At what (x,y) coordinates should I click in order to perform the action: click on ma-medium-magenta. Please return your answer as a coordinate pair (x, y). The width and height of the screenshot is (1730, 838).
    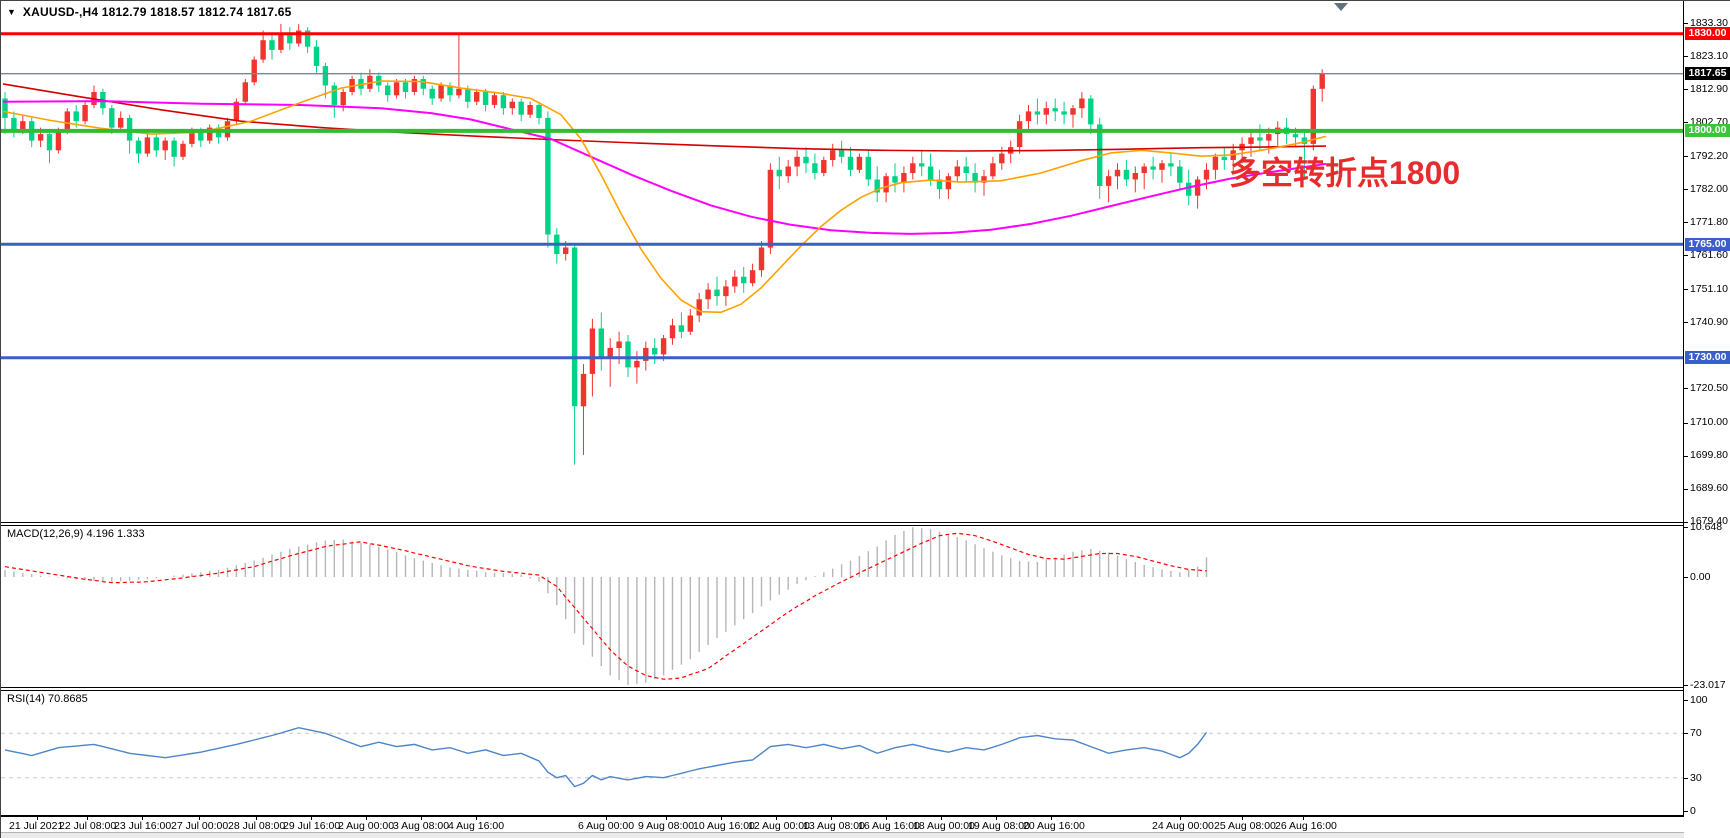
    Looking at the image, I should click on (664, 167).